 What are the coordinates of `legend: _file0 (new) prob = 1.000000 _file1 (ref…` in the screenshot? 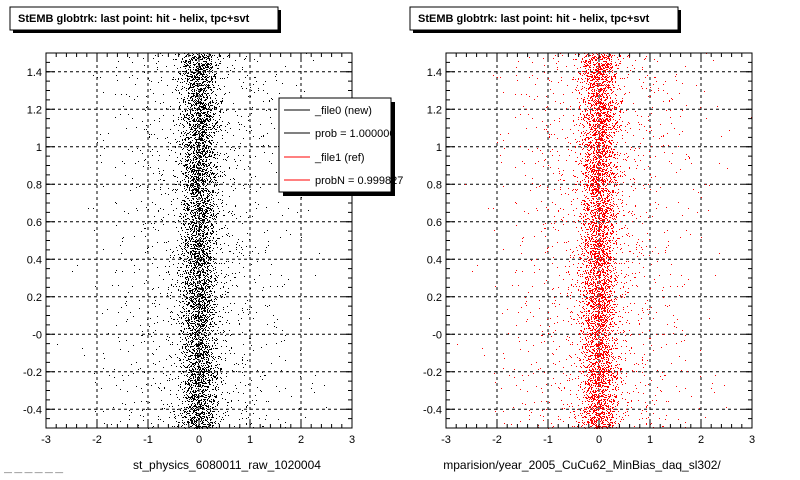 It's located at (340, 146).